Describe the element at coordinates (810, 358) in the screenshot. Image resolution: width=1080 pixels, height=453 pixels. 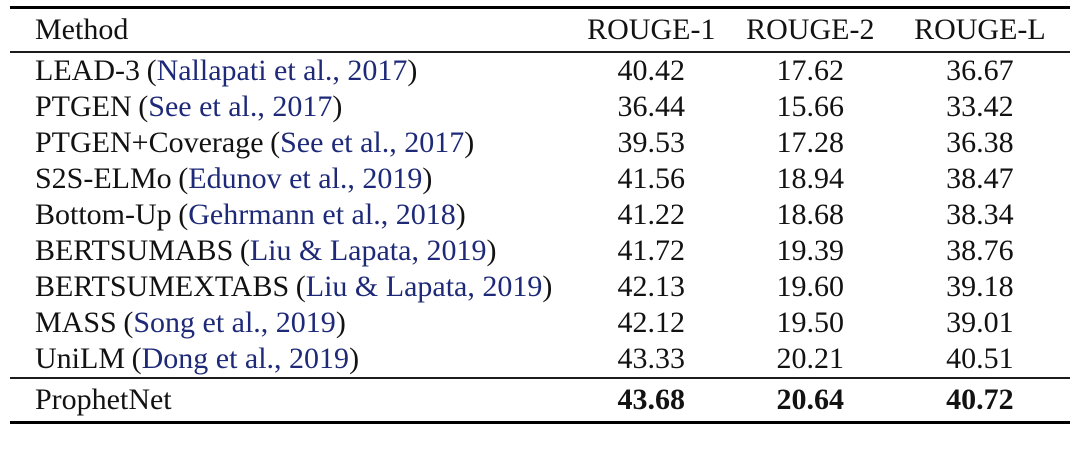
I see `rouge2-value: 20.21` at that location.